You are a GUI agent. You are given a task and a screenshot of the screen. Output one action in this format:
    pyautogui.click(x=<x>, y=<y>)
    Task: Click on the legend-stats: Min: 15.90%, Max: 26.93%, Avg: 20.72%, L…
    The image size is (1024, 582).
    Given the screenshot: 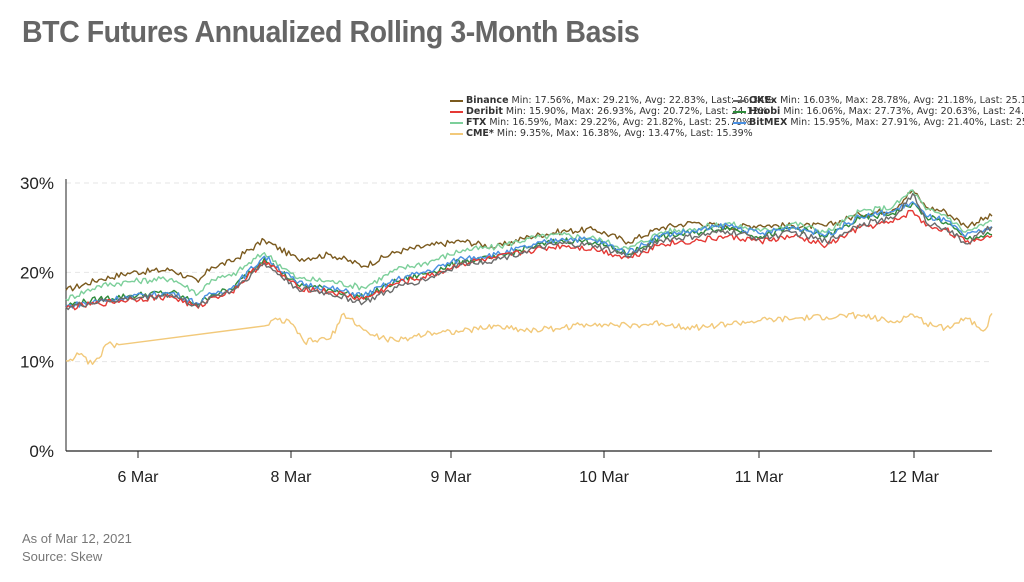 What is the action you would take?
    pyautogui.click(x=635, y=111)
    